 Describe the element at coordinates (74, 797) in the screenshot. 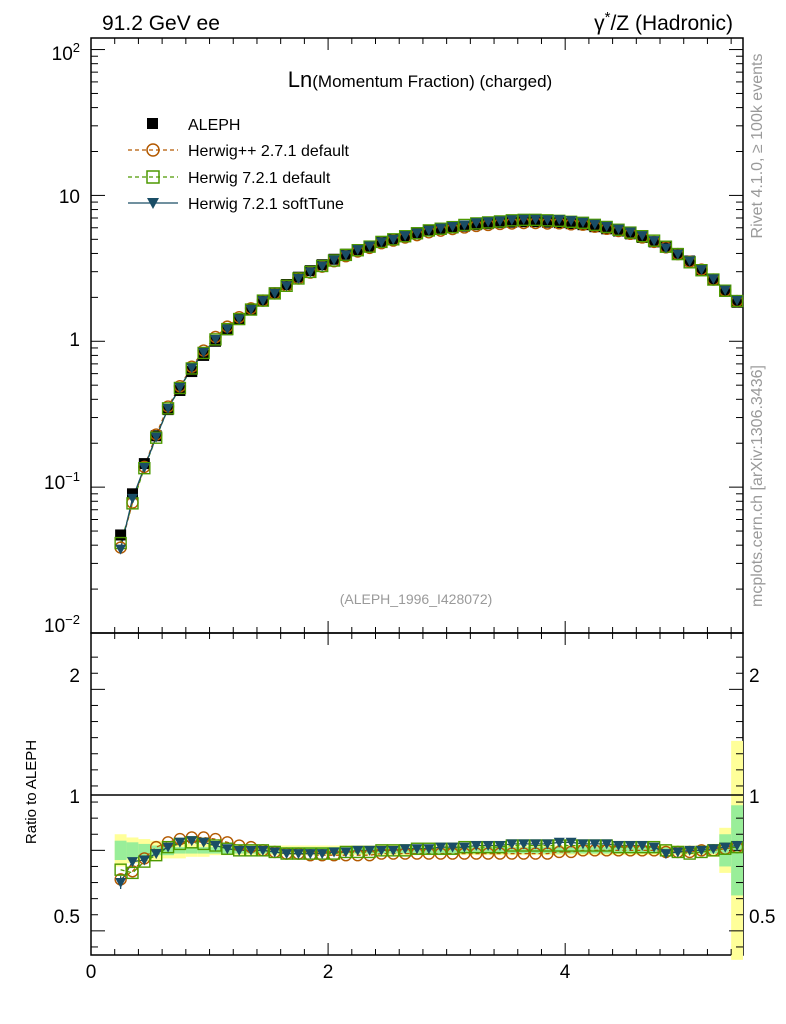

I see `ratio-y-tick-label: 1` at that location.